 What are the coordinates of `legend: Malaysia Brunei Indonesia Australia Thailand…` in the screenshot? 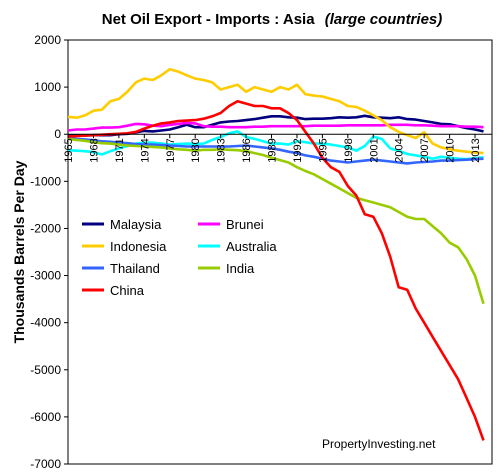 It's located at (179, 257).